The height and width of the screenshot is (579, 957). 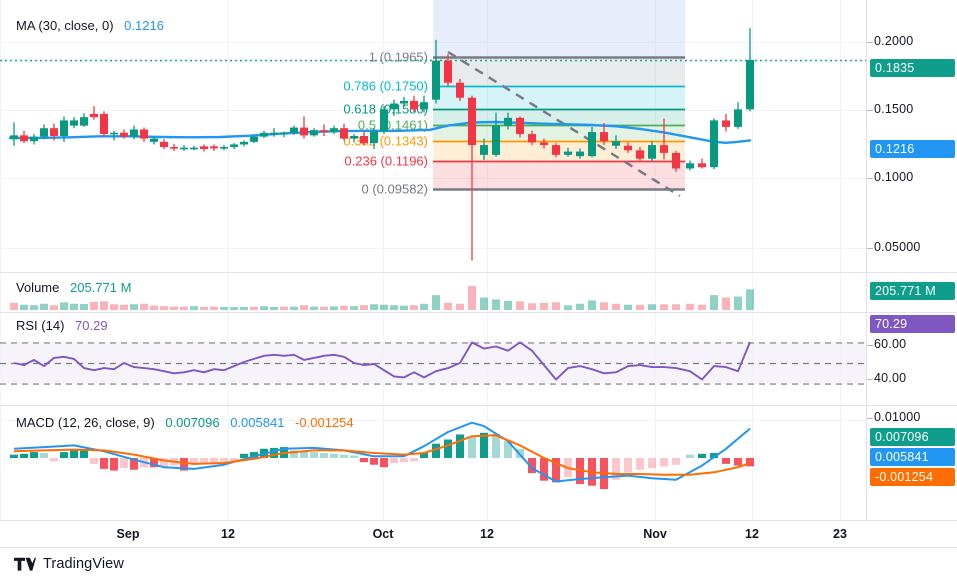 What do you see at coordinates (478, 405) in the screenshot?
I see `pane-divider-macd` at bounding box center [478, 405].